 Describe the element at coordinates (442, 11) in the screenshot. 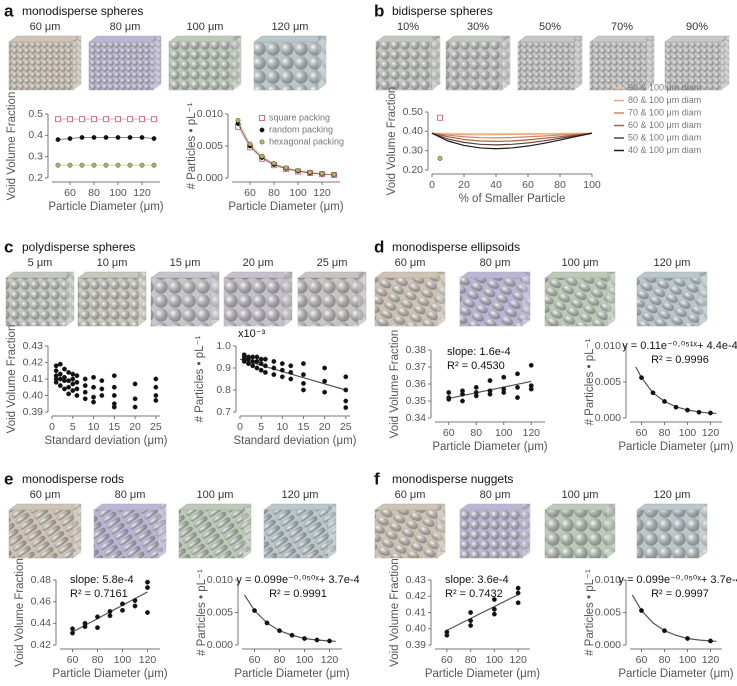

I see `panel-title: bidisperse spheres` at that location.